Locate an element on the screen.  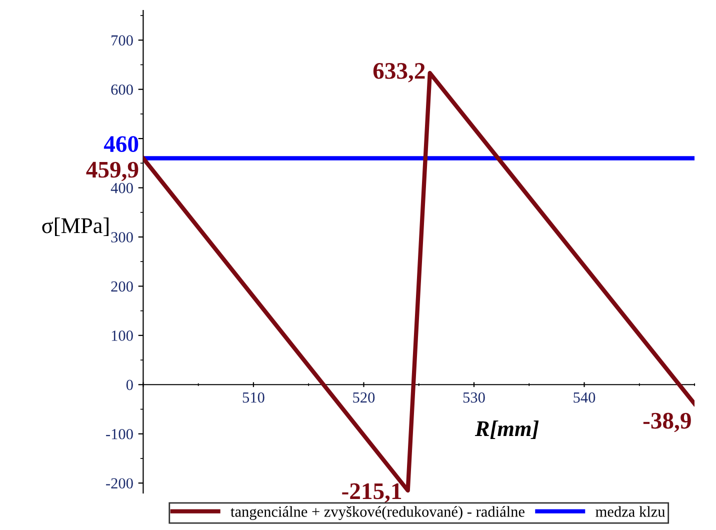
x-tick-label: 520 is located at coordinates (364, 397).